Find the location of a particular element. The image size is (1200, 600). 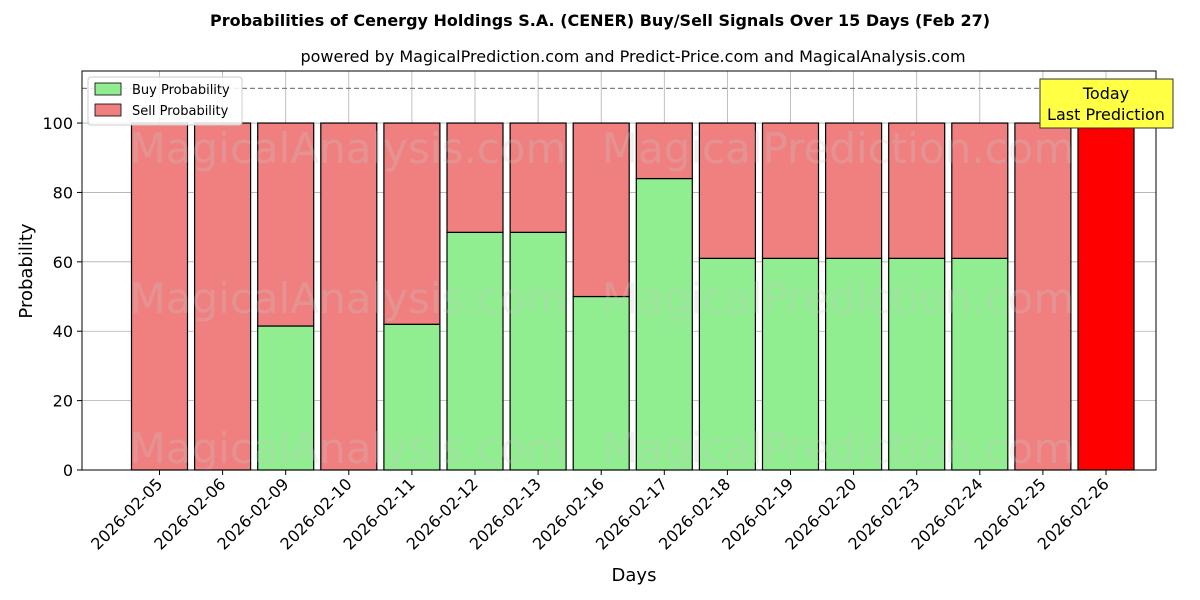

today-annotation: Today Last Prediction is located at coordinates (1106, 103).